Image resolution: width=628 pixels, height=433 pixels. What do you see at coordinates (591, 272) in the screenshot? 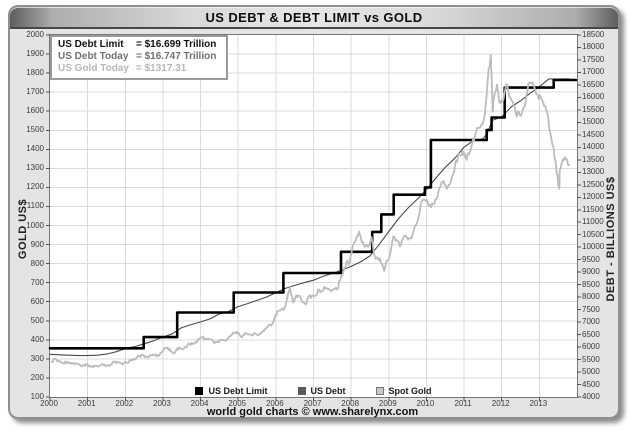
I see `tick-label: 9000` at bounding box center [591, 272].